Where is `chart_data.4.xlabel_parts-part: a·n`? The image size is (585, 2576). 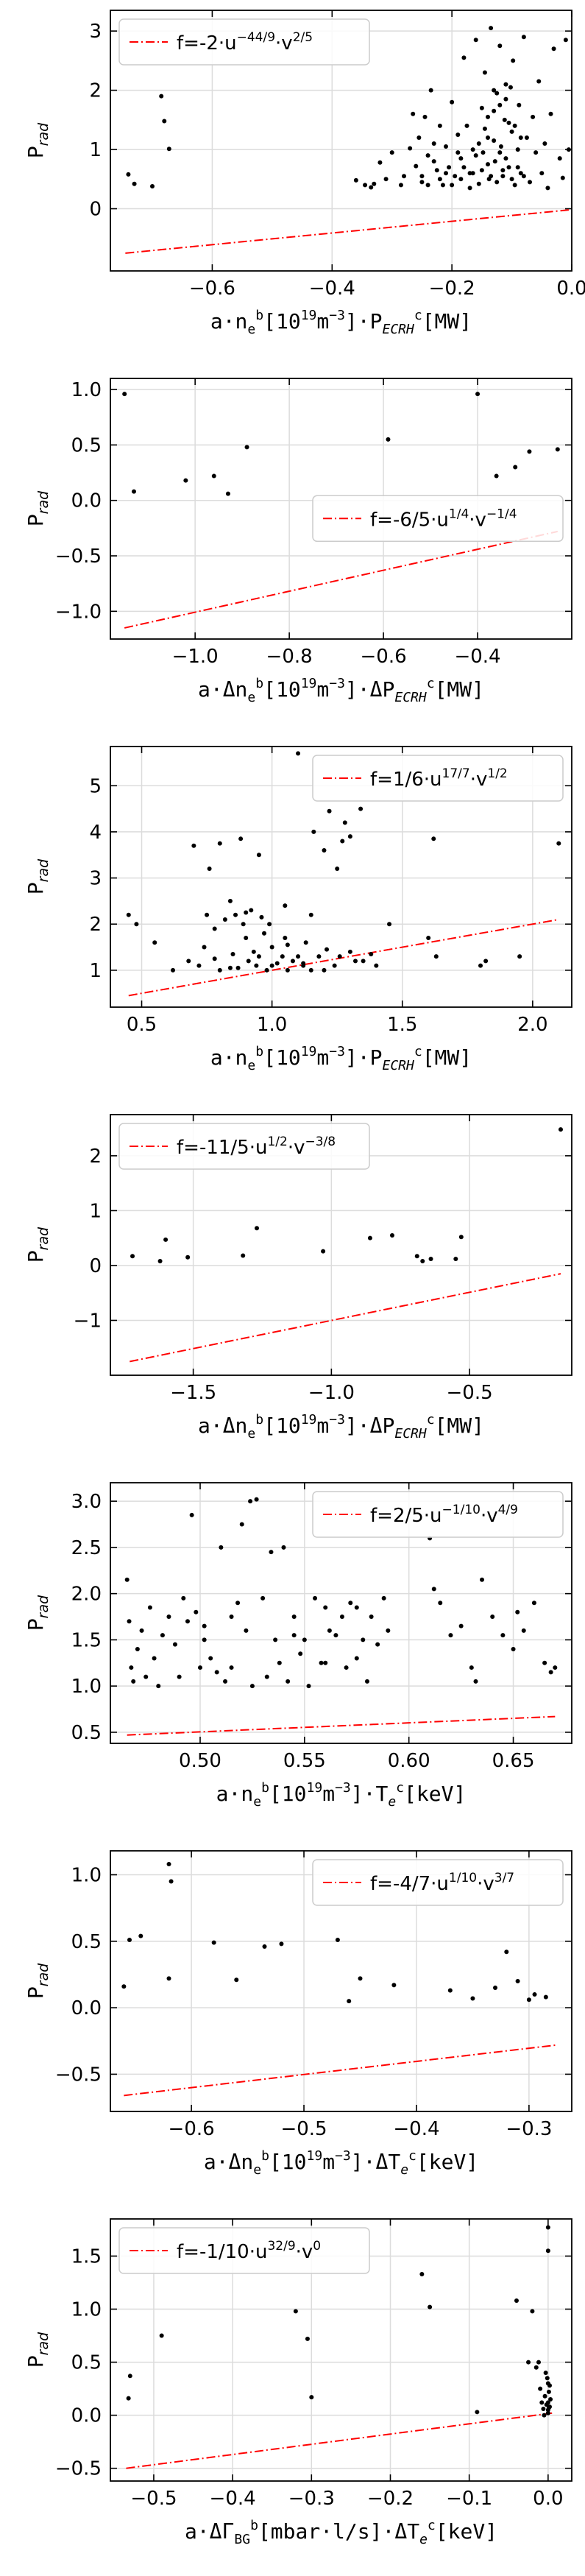
chart_data.4.xlabel_parts-part: a·n is located at coordinates (235, 1794).